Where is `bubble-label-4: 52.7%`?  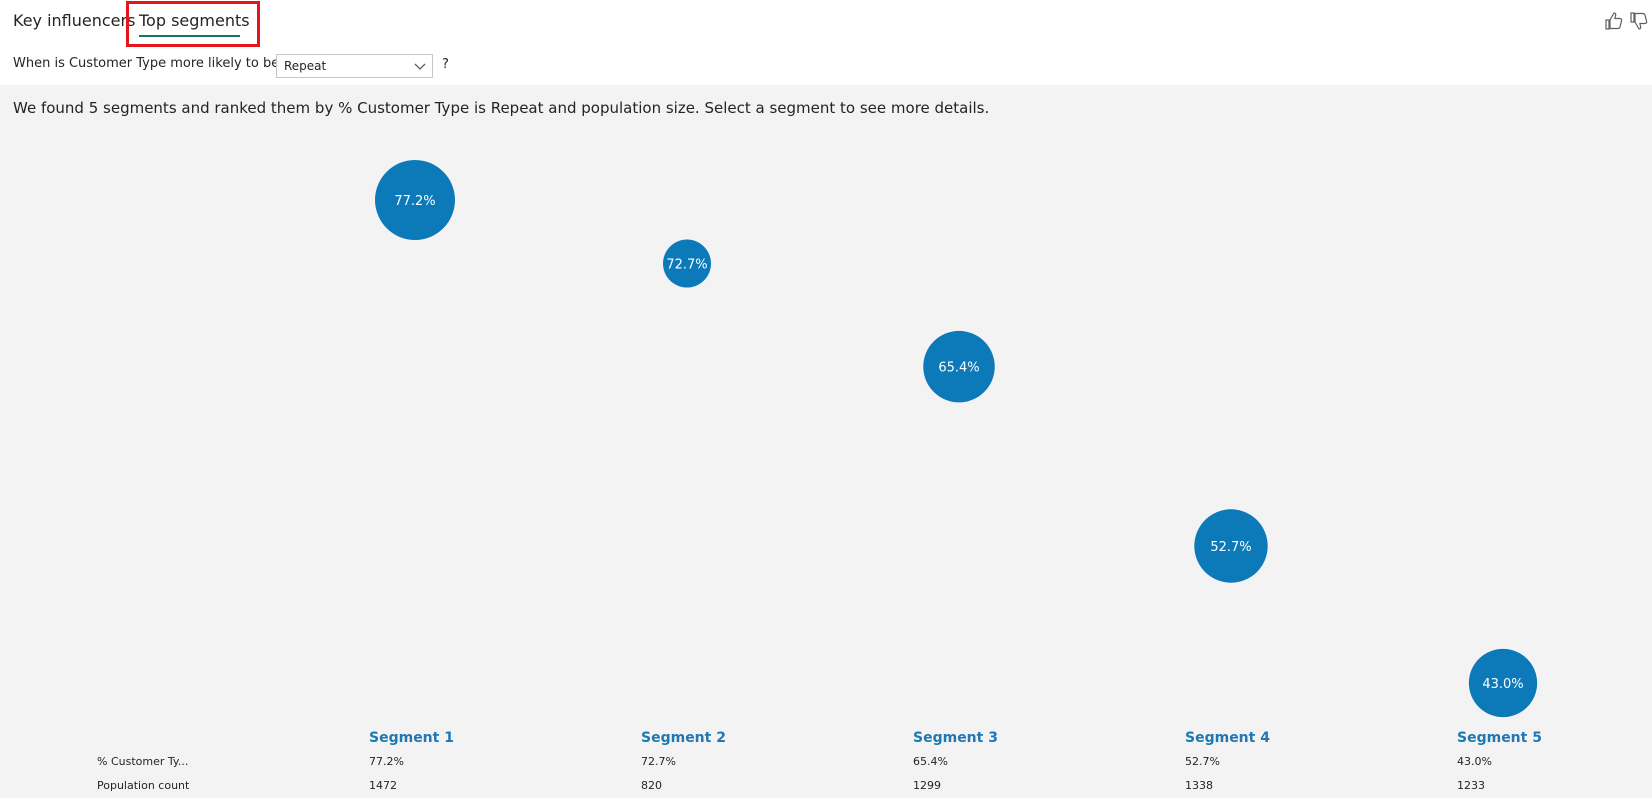 bubble-label-4: 52.7% is located at coordinates (1230, 547).